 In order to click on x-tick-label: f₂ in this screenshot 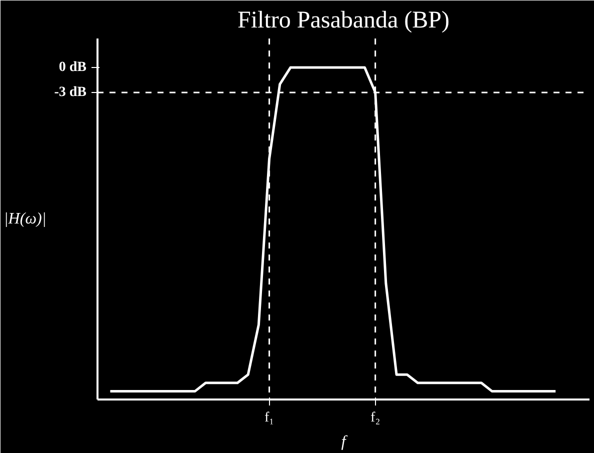, I will do `click(375, 418)`.